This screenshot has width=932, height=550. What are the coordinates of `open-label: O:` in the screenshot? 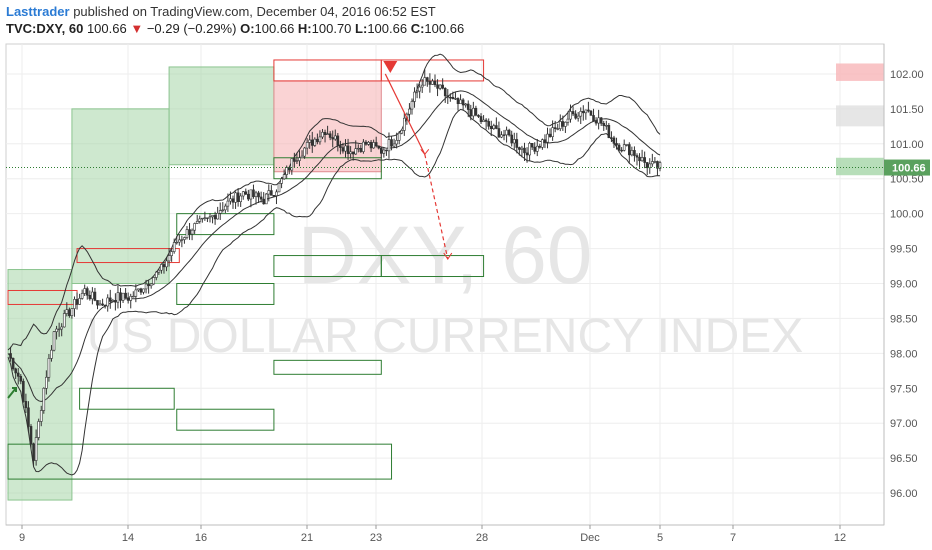 It's located at (247, 28).